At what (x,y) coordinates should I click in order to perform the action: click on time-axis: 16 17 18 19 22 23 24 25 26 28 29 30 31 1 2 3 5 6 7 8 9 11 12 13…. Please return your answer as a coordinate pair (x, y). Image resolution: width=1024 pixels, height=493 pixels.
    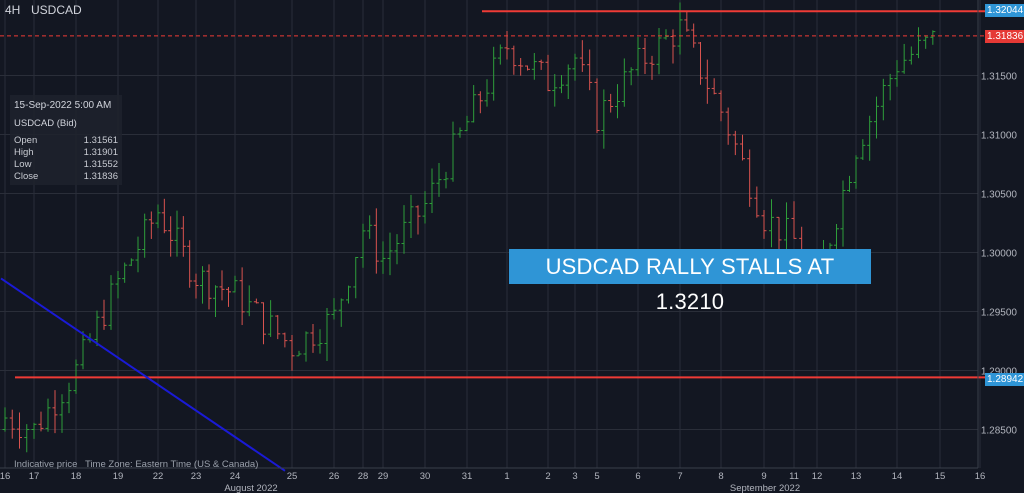
    Looking at the image, I should click on (492, 480).